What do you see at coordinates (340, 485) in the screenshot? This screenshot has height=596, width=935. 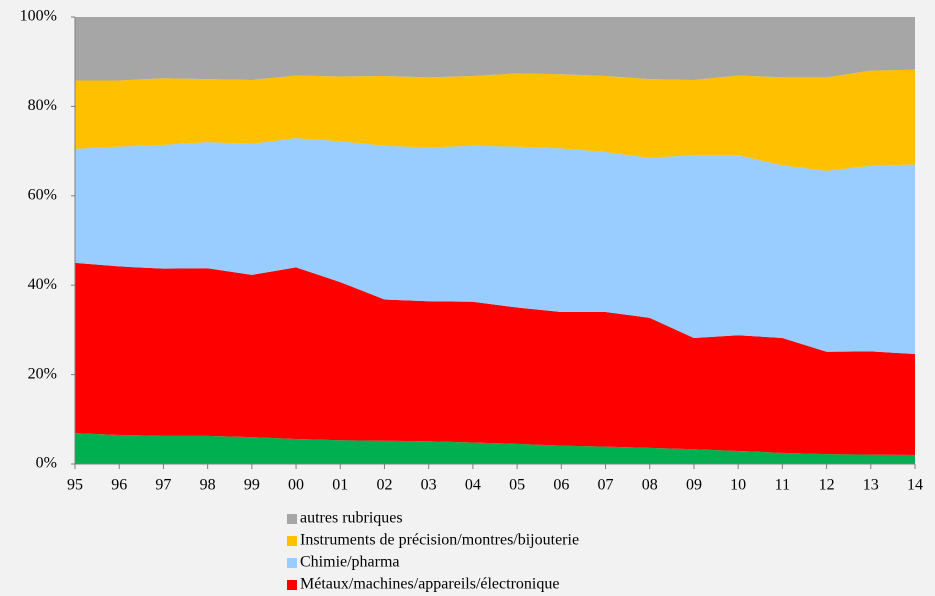 I see `x-tick-label: 01` at bounding box center [340, 485].